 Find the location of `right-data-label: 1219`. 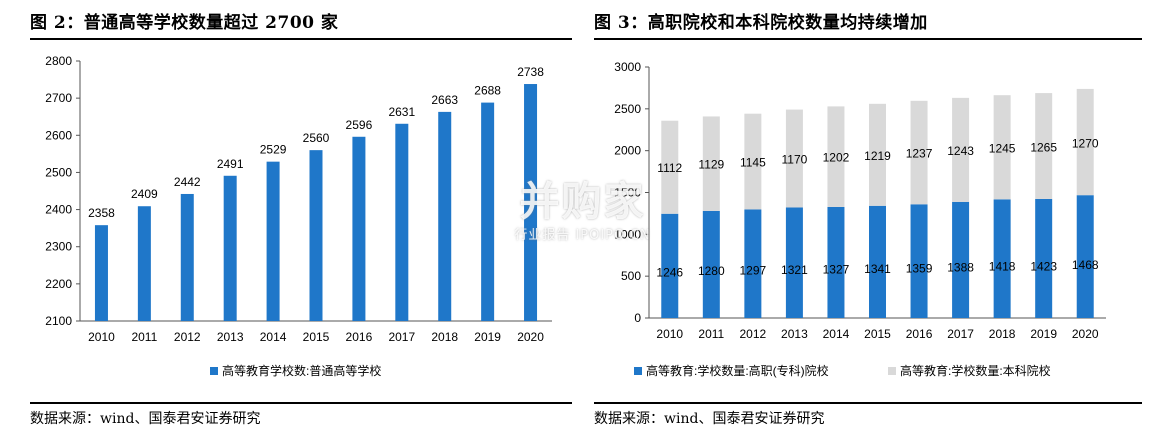

right-data-label: 1219 is located at coordinates (877, 156).